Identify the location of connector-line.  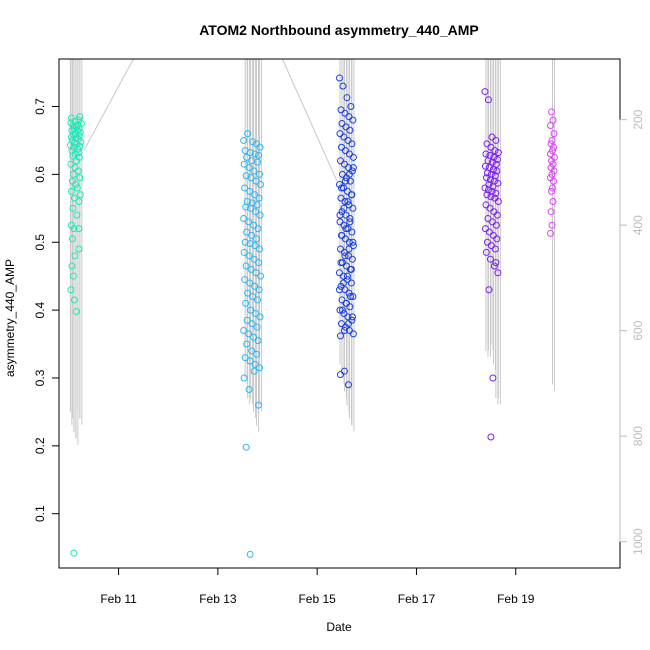
(108, 104).